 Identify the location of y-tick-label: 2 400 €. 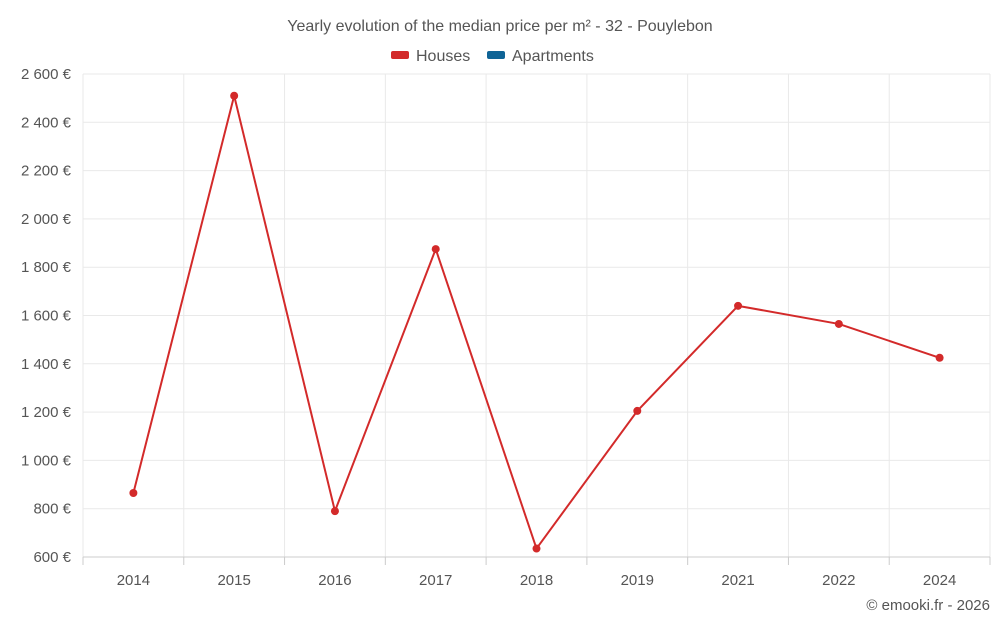
(46, 122).